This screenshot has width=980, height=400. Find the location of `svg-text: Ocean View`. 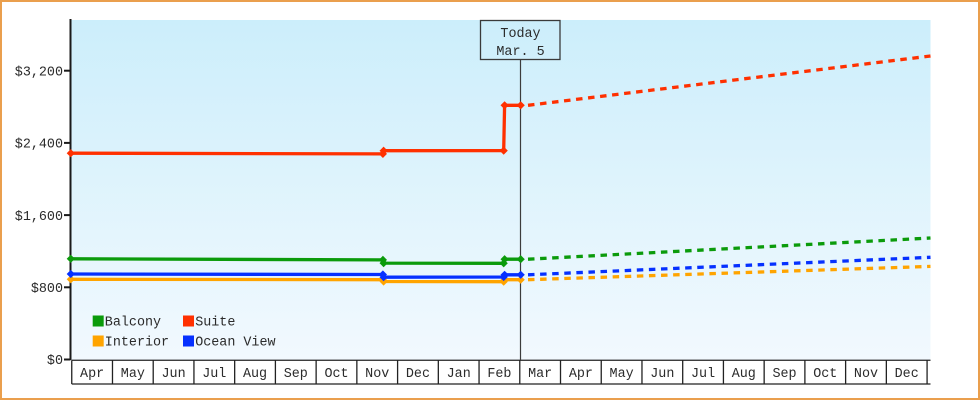

svg-text: Ocean View is located at coordinates (235, 343).